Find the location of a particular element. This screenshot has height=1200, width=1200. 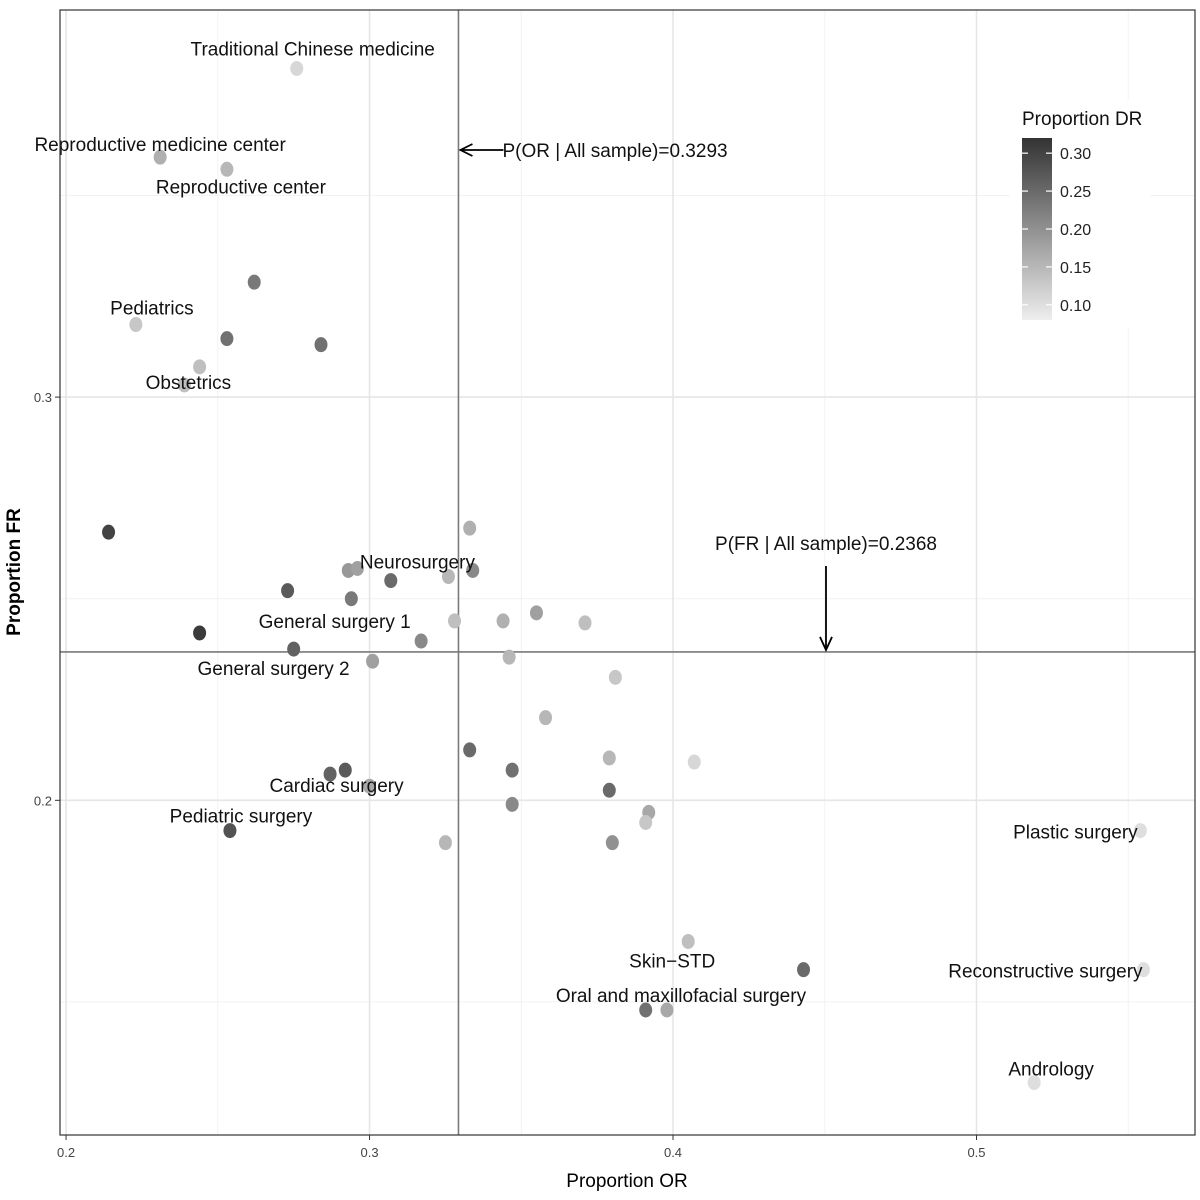

y-axis-title: Proportion FR is located at coordinates (14, 572).